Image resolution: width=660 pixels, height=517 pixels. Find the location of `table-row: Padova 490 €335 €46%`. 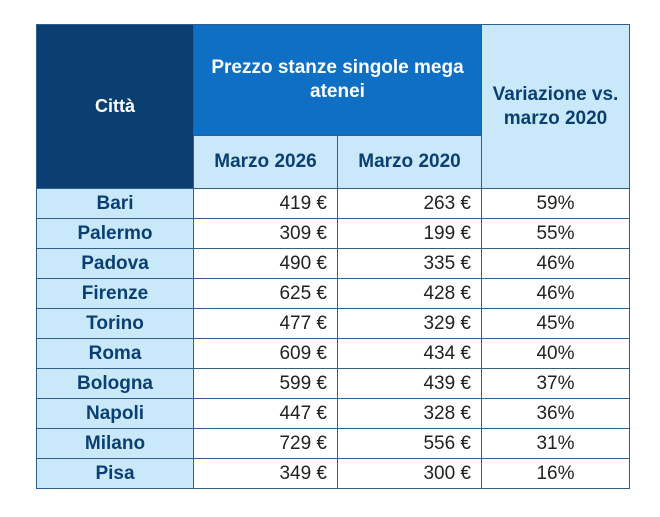

table-row: Padova 490 €335 €46% is located at coordinates (333, 263).